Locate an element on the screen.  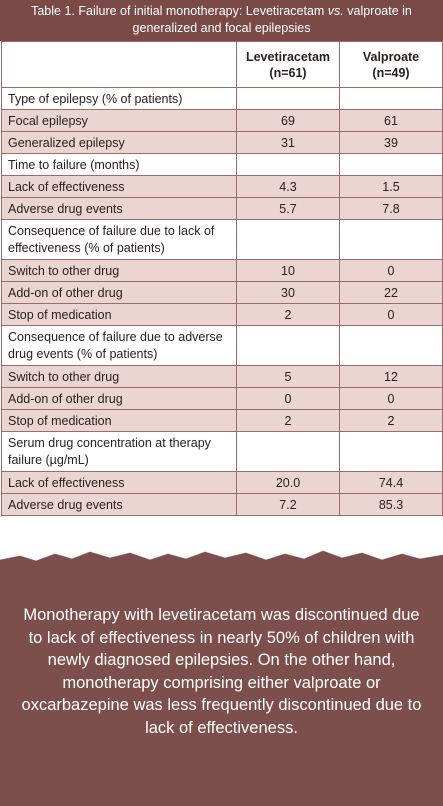
row-label: Type of epilepsy (% of patients) is located at coordinates (119, 98).